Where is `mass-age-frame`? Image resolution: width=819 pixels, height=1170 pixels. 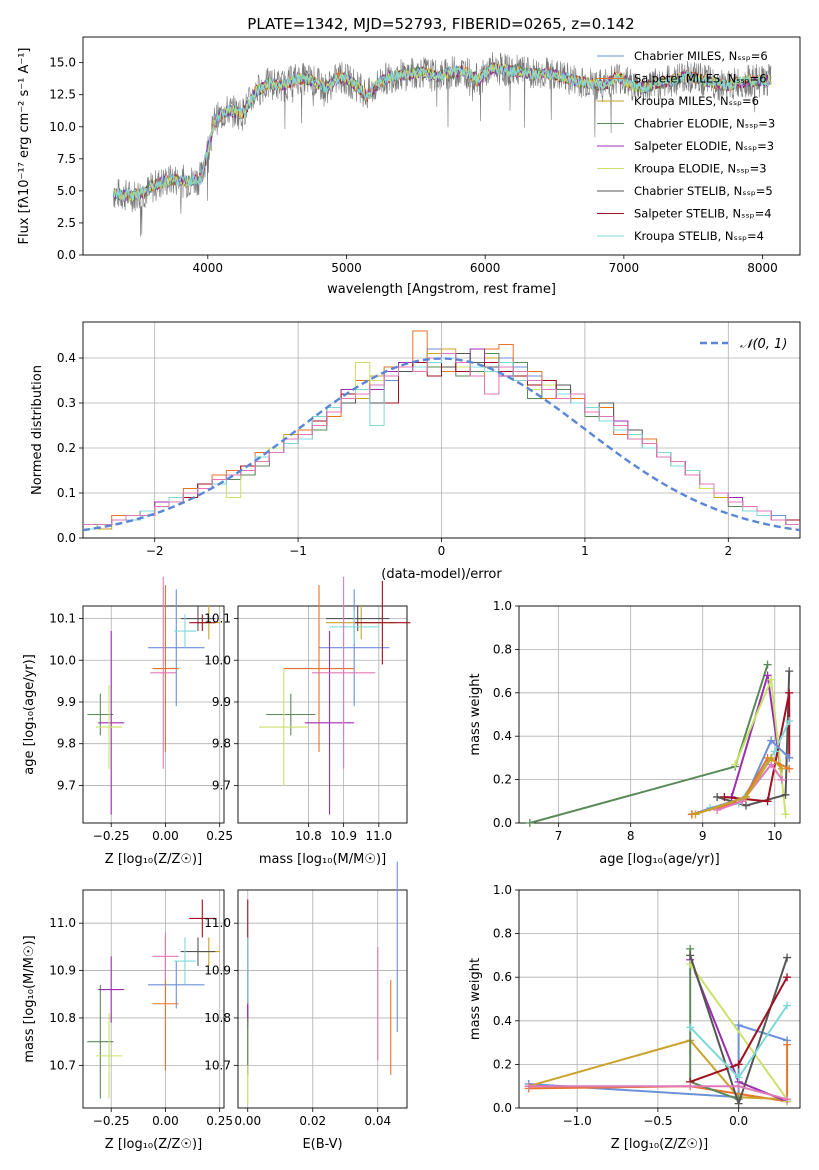
mass-age-frame is located at coordinates (322, 714).